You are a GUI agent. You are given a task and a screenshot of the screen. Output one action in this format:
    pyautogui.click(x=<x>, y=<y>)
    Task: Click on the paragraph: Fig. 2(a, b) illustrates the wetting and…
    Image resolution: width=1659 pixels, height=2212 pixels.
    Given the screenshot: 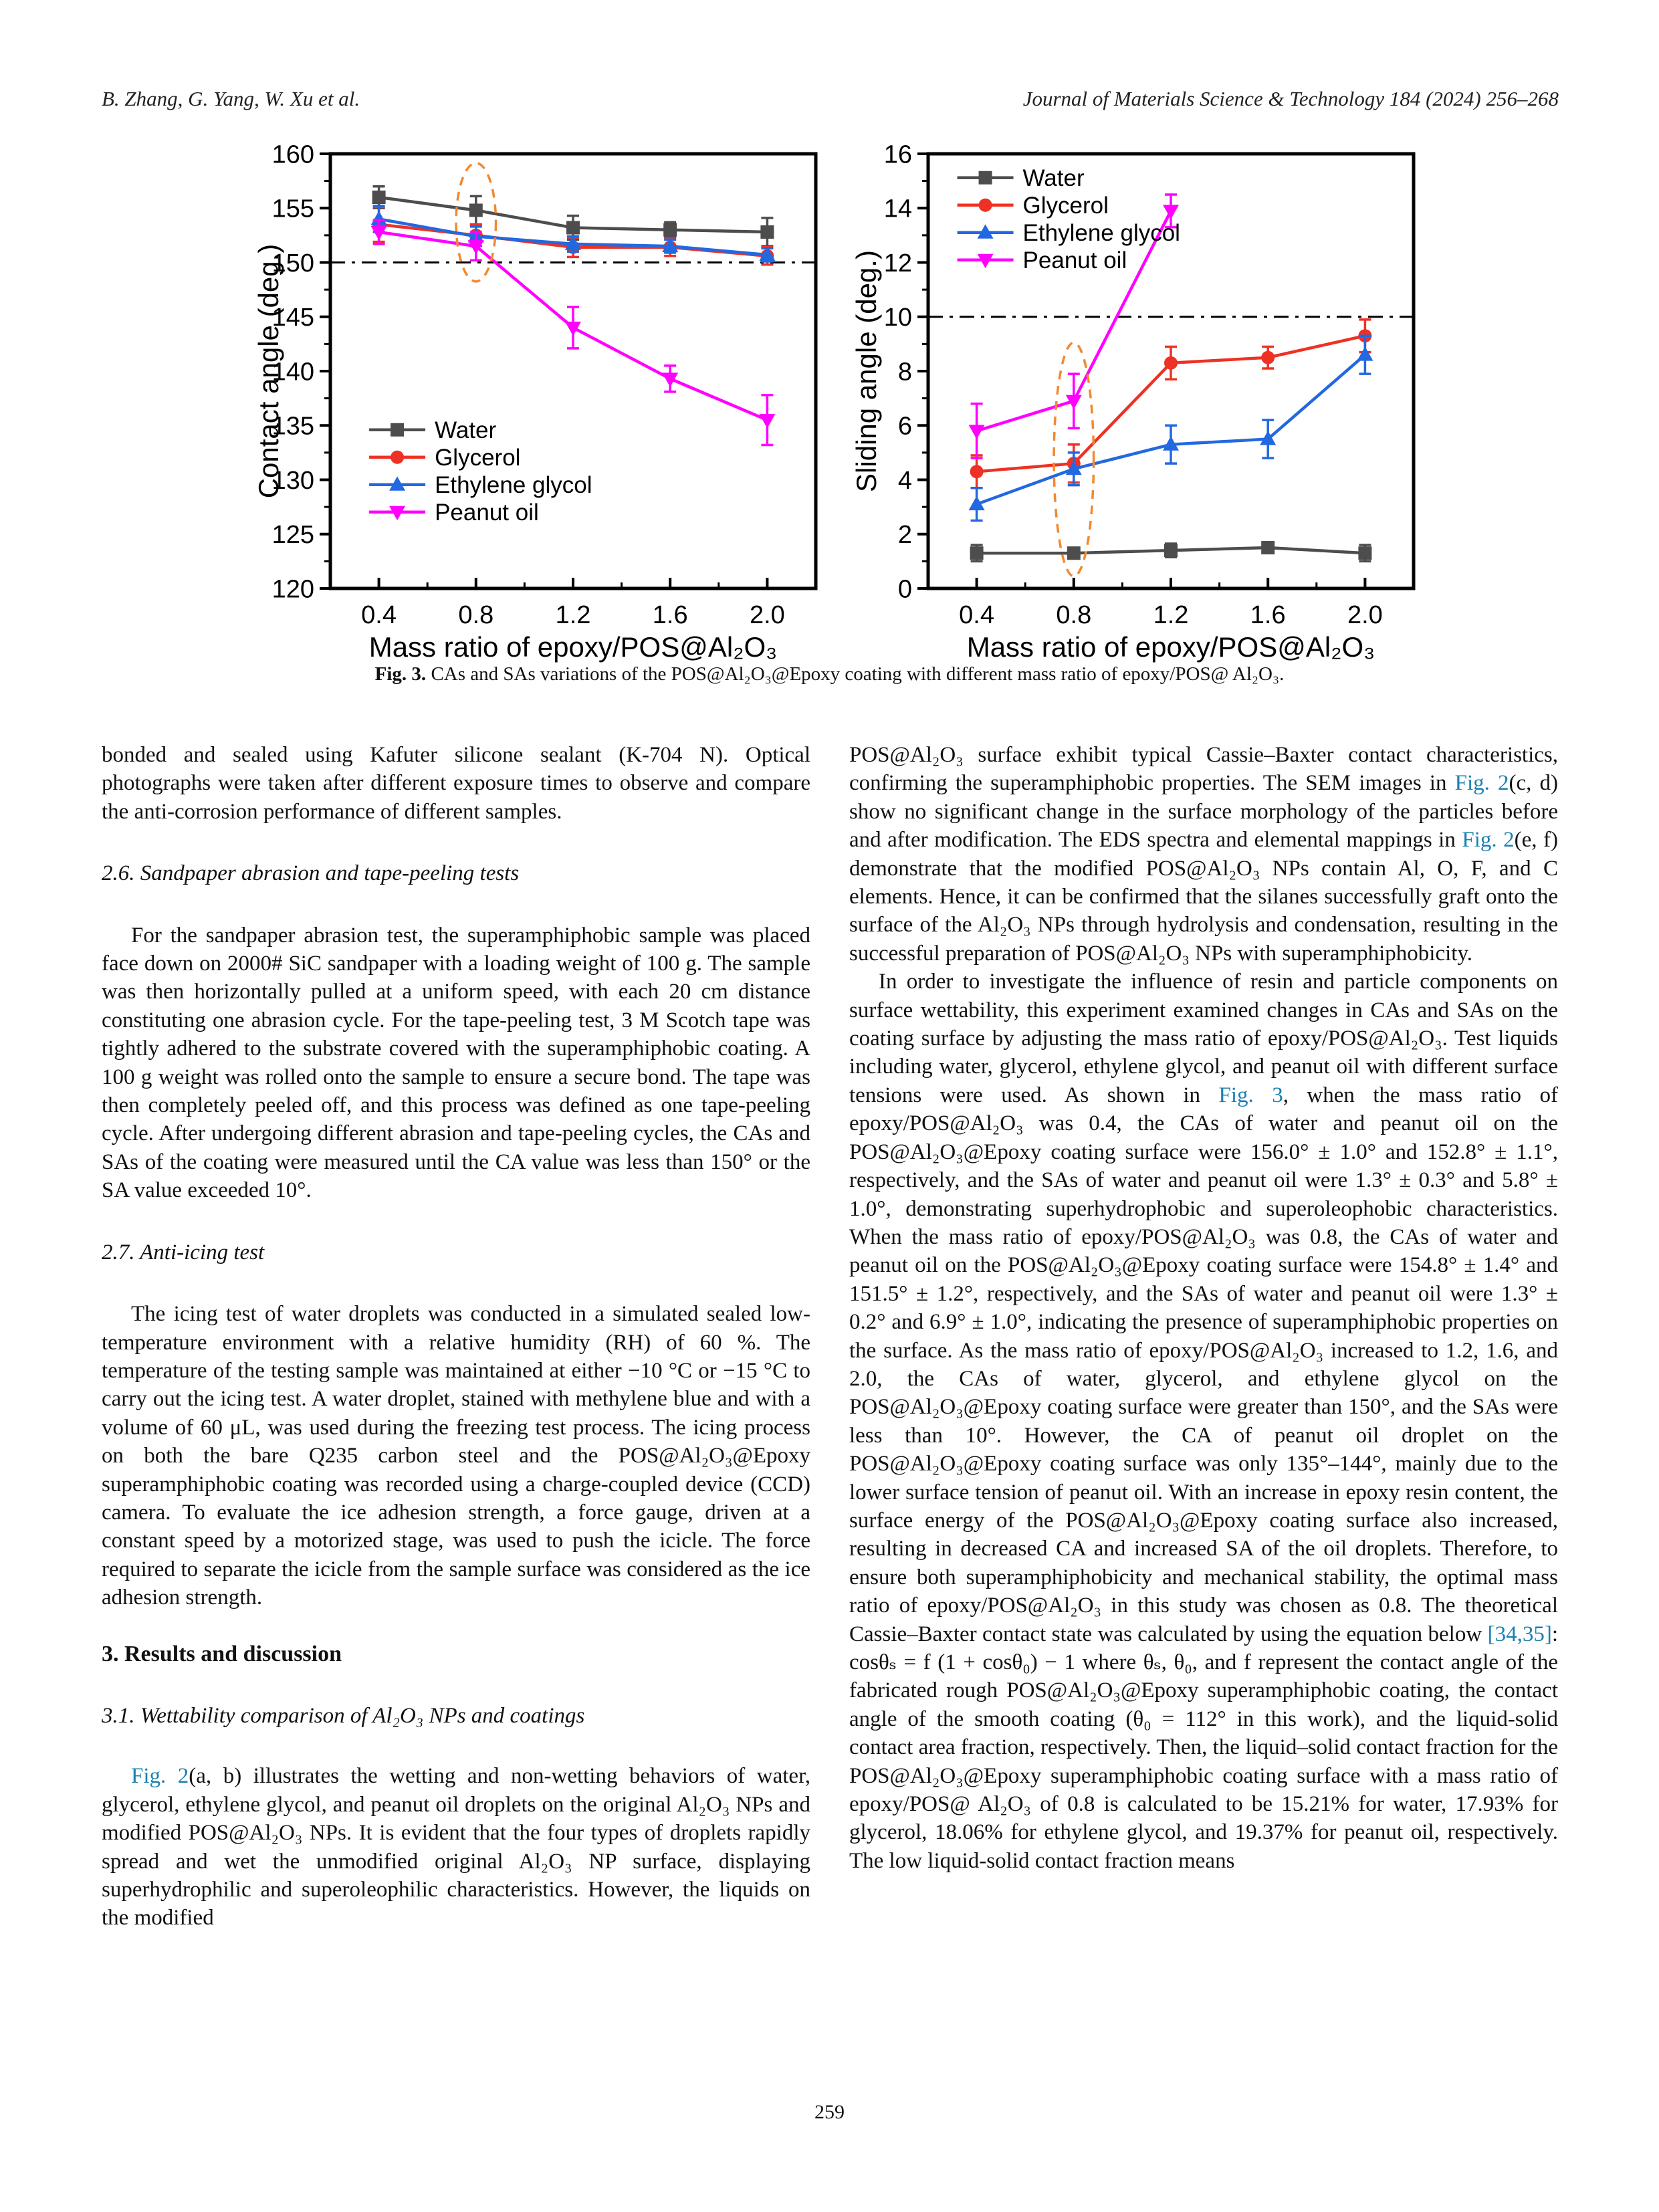 What is the action you would take?
    pyautogui.click(x=456, y=1847)
    